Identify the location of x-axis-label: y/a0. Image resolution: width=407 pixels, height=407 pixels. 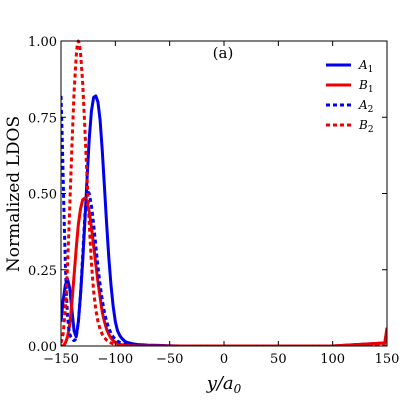
(224, 384).